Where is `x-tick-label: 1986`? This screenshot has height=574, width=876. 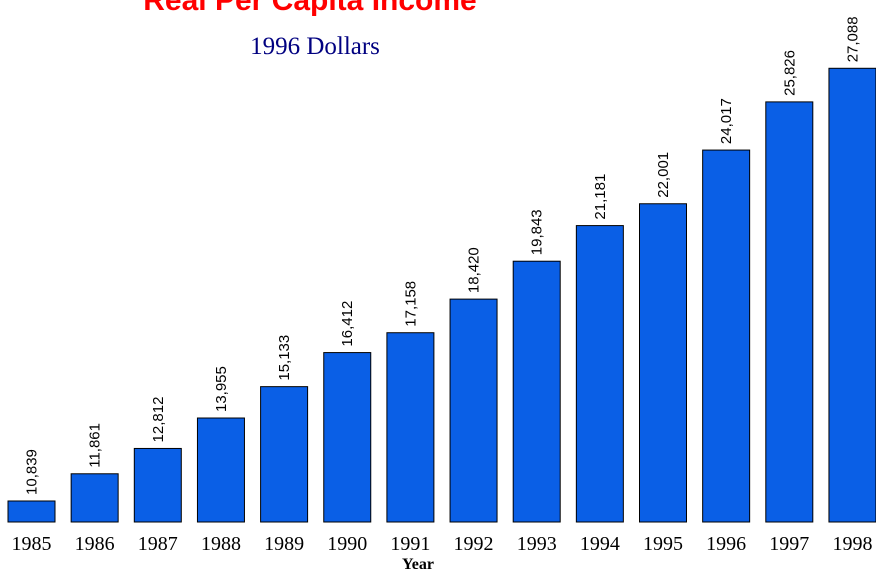 x-tick-label: 1986 is located at coordinates (95, 544).